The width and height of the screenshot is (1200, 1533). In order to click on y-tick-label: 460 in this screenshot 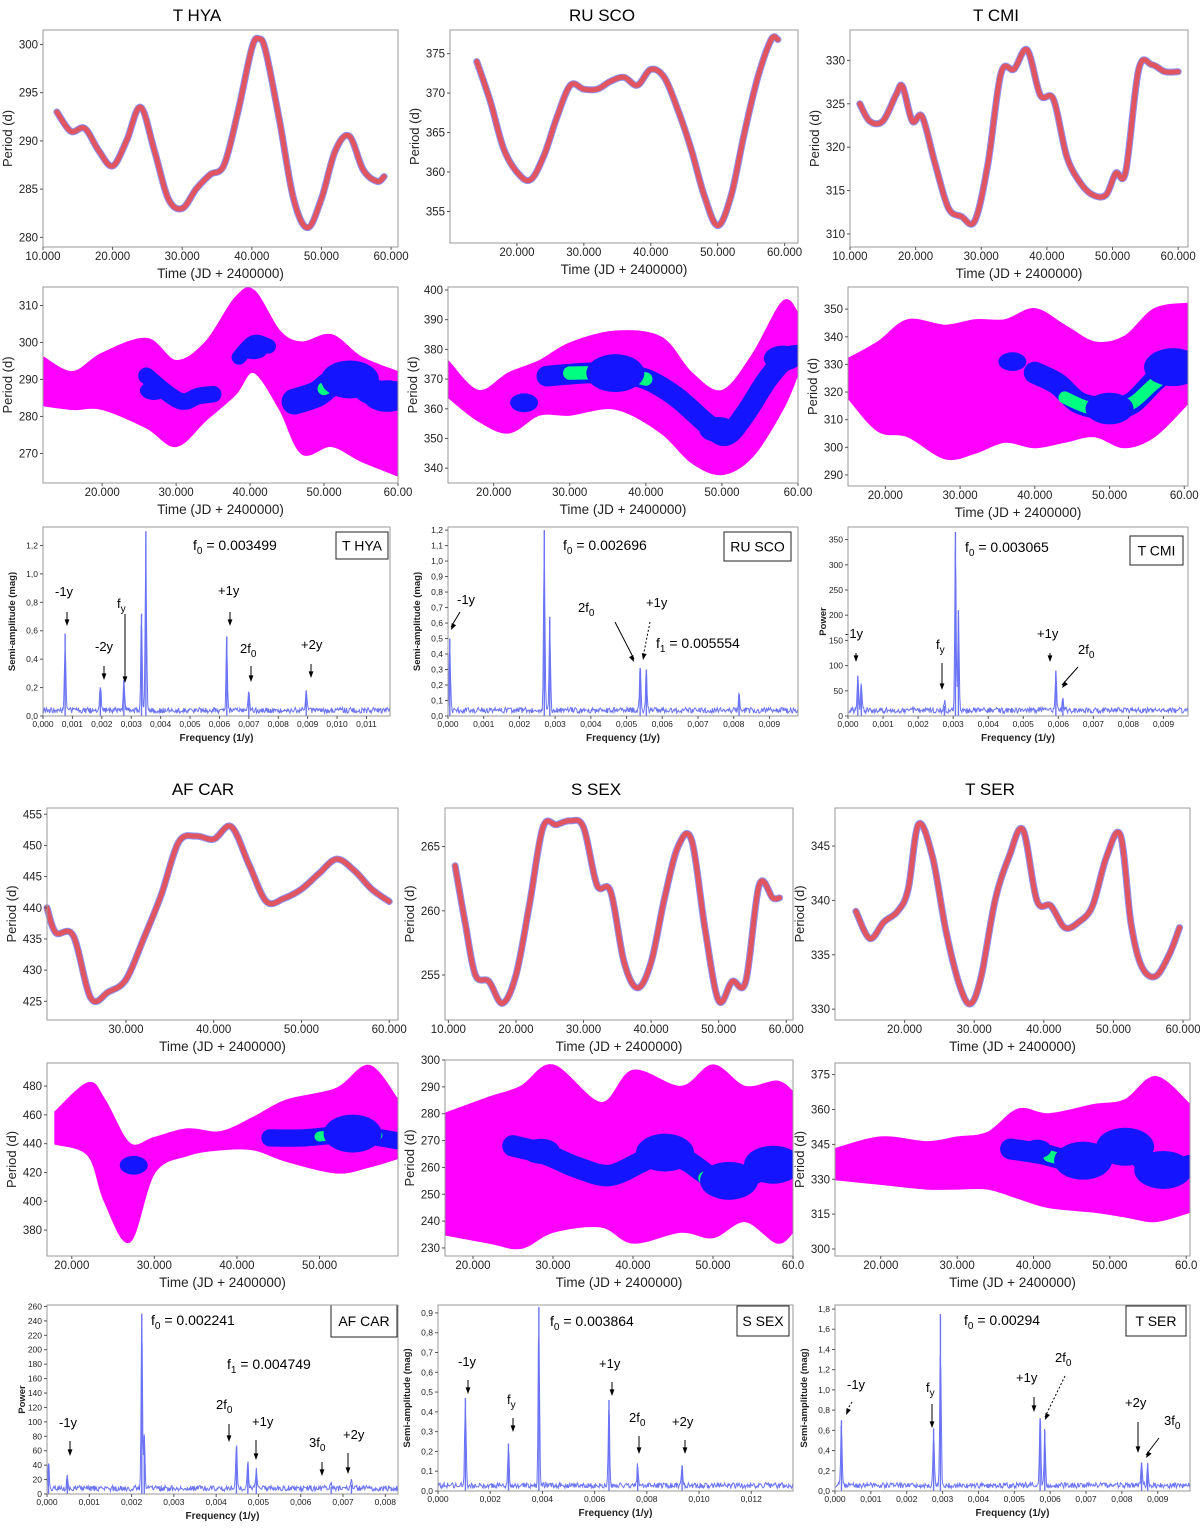, I will do `click(32, 1116)`.